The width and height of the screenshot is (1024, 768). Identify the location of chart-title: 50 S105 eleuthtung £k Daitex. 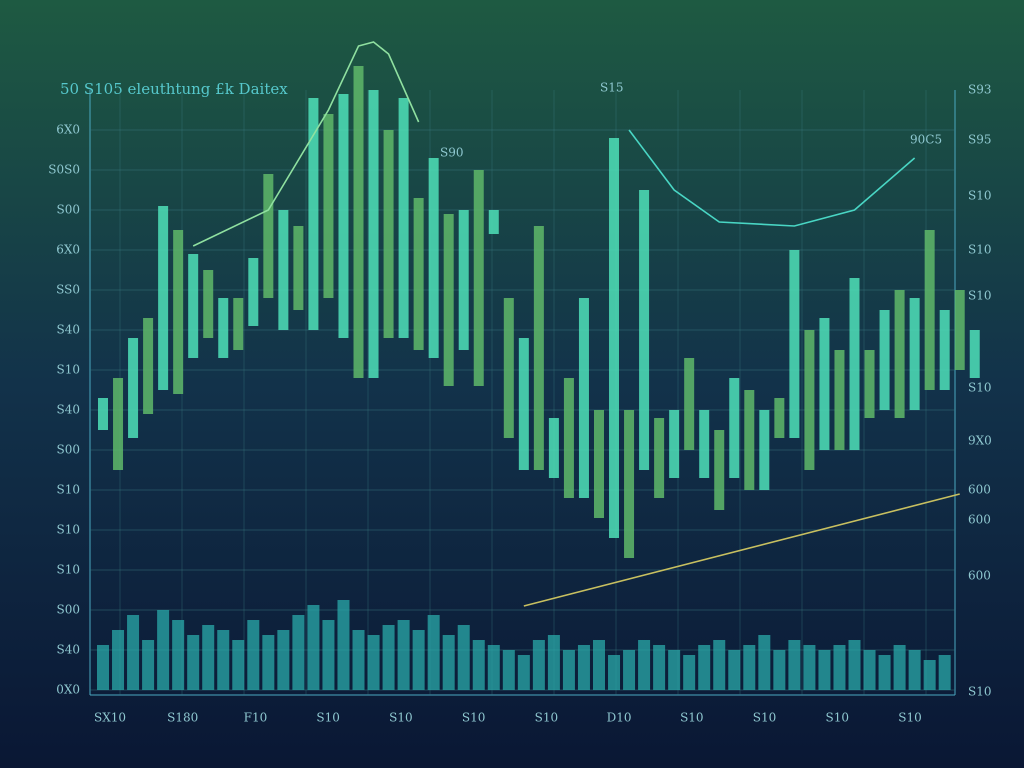
(174, 89).